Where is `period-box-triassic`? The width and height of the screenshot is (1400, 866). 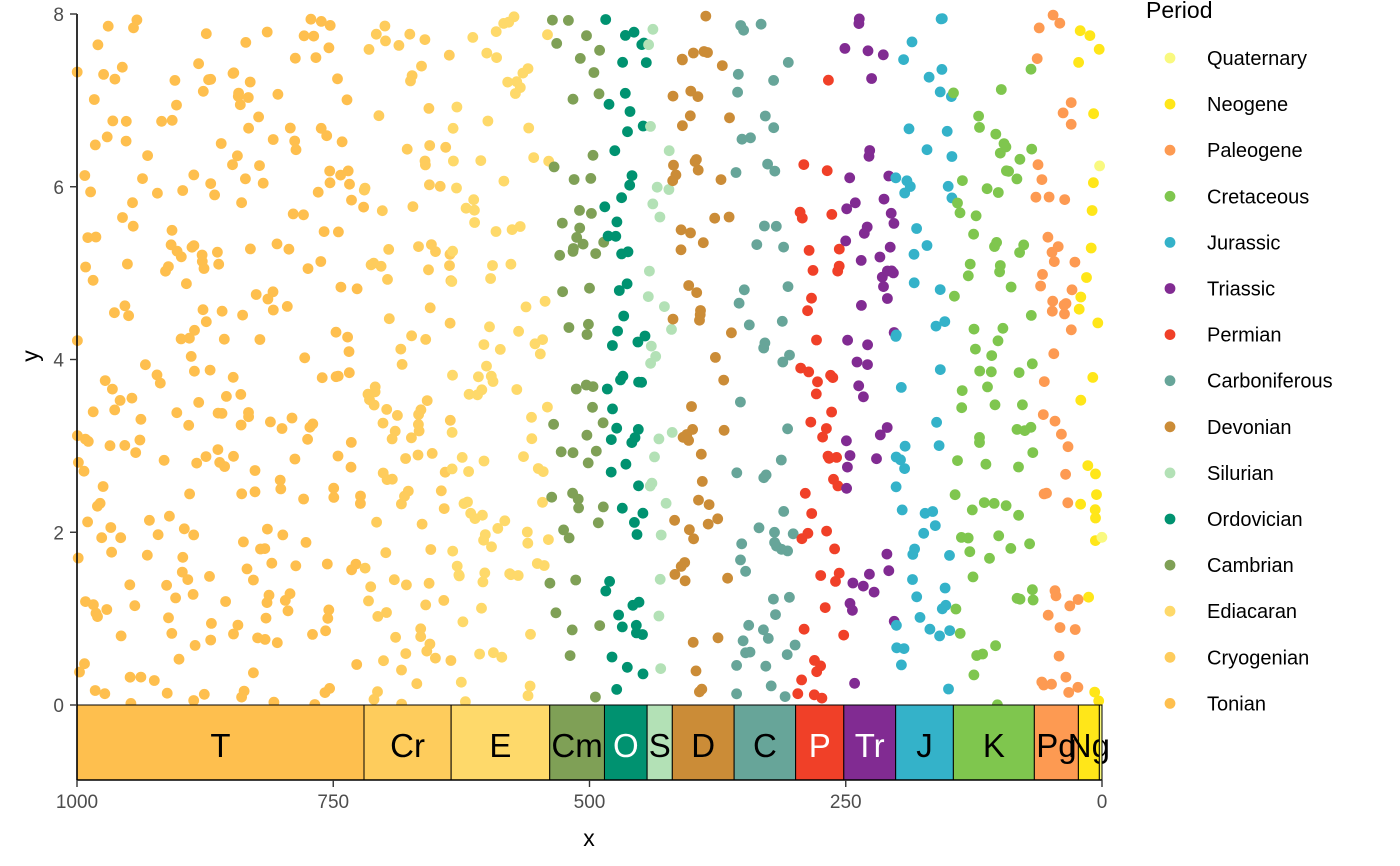 period-box-triassic is located at coordinates (870, 742).